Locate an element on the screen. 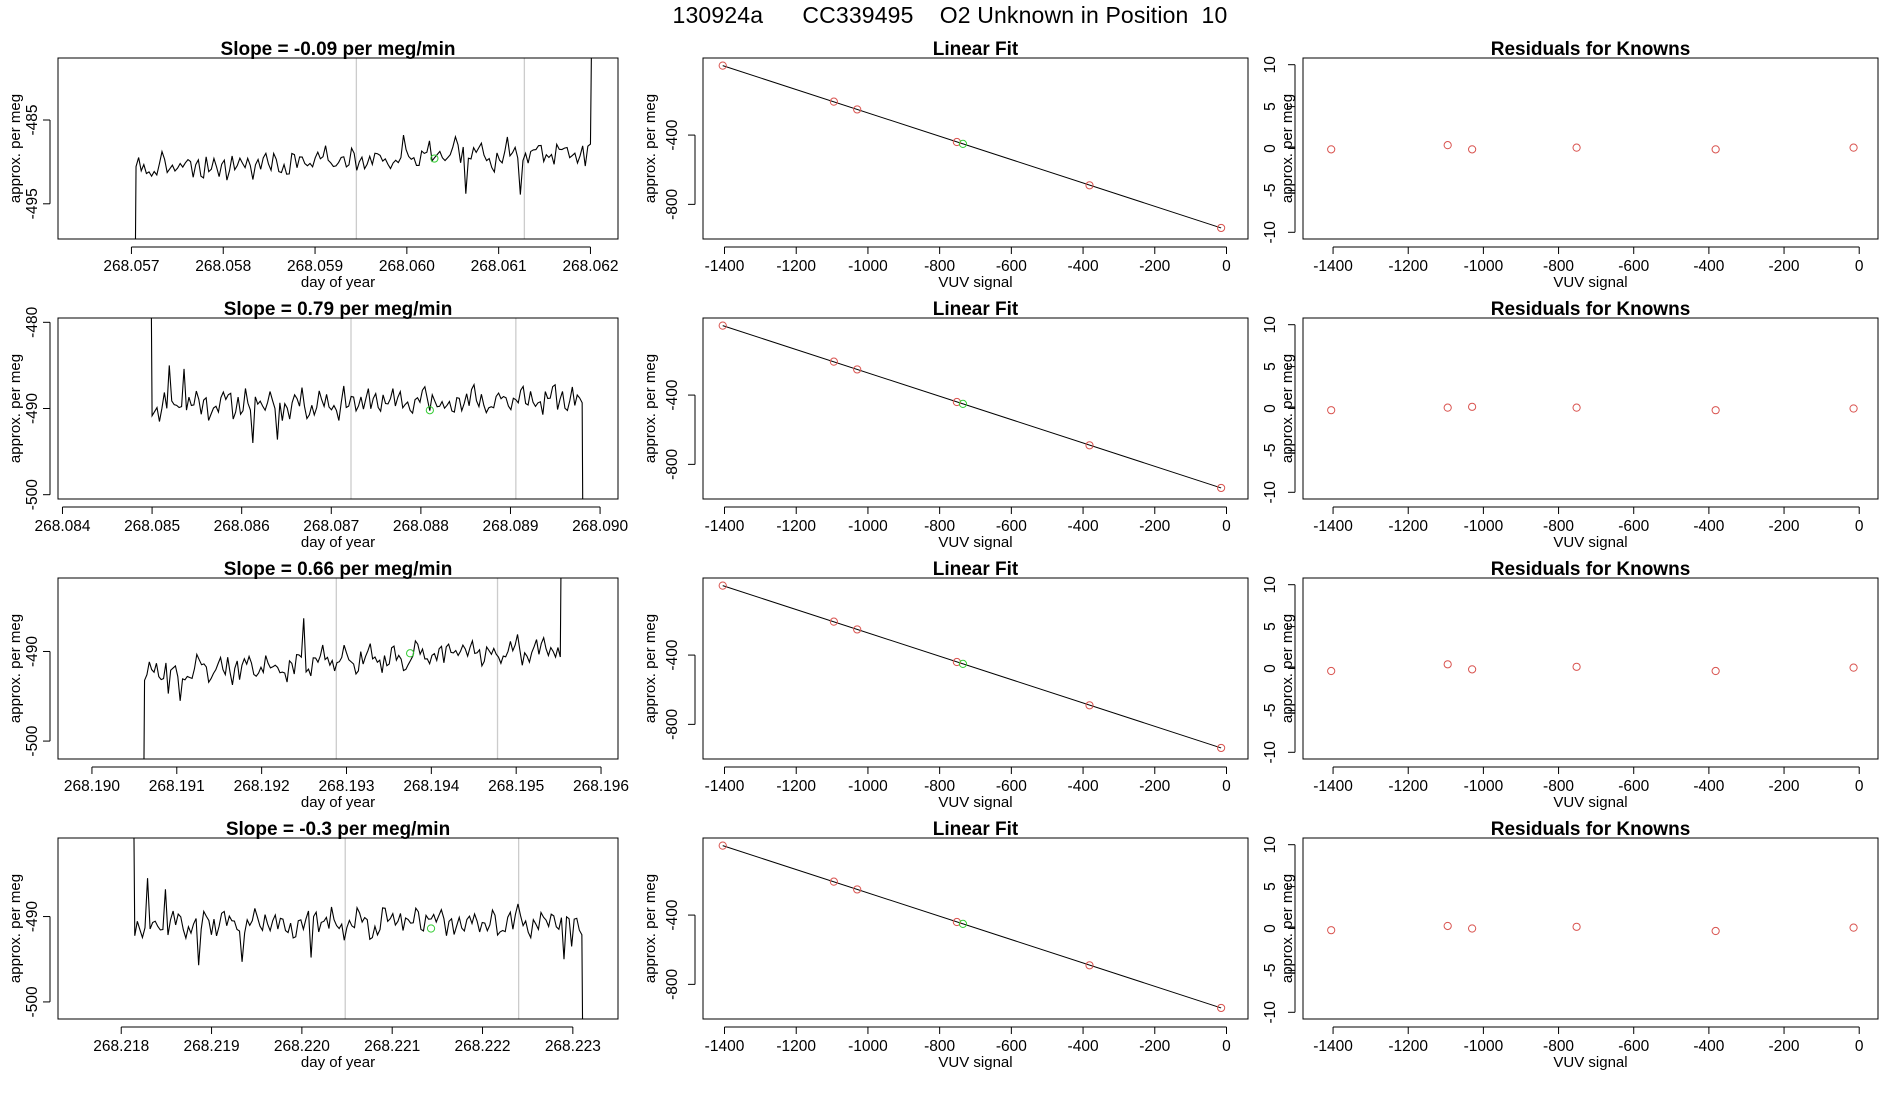 Image resolution: width=1900 pixels, height=1100 pixels. row1-timeseries-x-tick-label: 268.058 is located at coordinates (223, 266).